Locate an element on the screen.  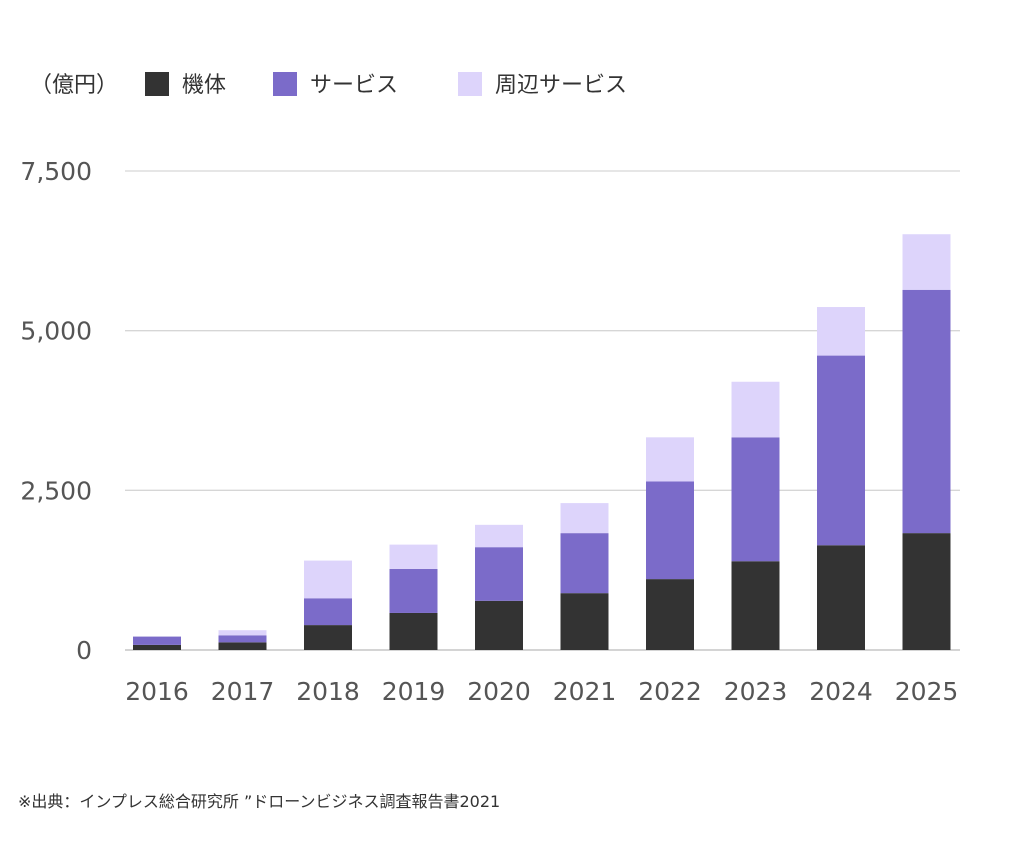
x-tick-label: 2021 is located at coordinates (585, 691).